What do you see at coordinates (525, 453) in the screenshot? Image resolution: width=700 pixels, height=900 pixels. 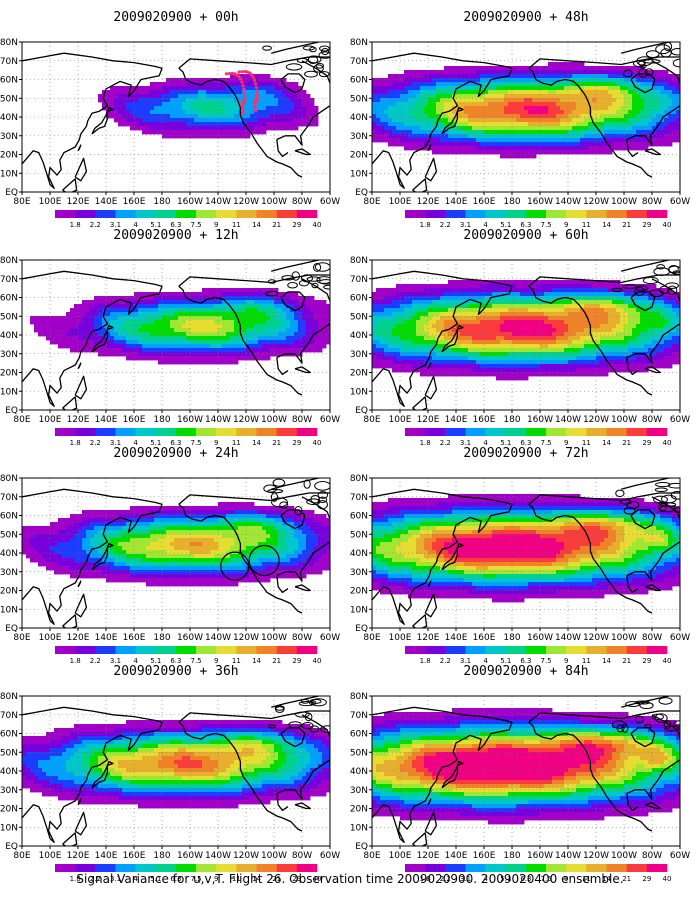 I see `panel-title: 2009020900 + 72h` at bounding box center [525, 453].